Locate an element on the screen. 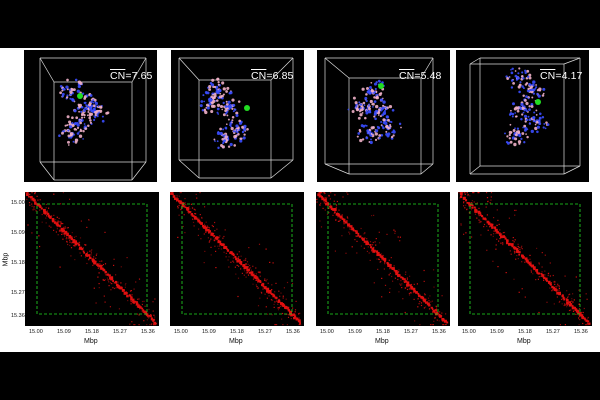 This screenshot has height=400, width=600. x-axis-label-3: Mbp is located at coordinates (382, 341).